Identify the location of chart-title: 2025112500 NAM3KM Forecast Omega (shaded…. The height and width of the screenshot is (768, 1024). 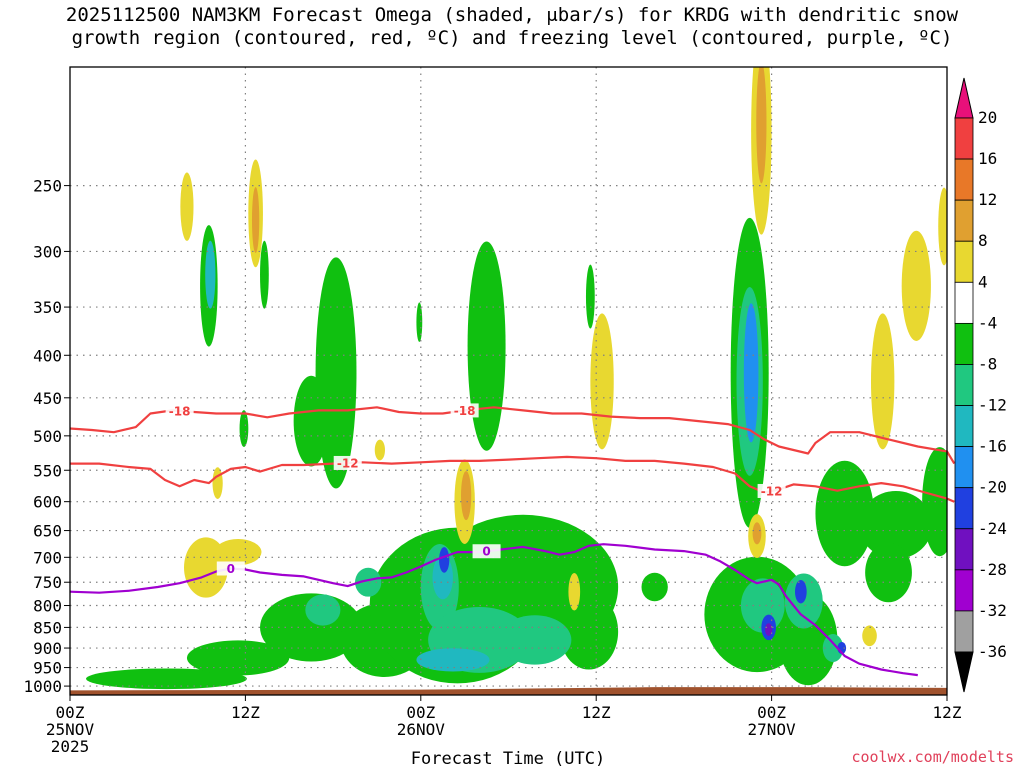
(512, 27).